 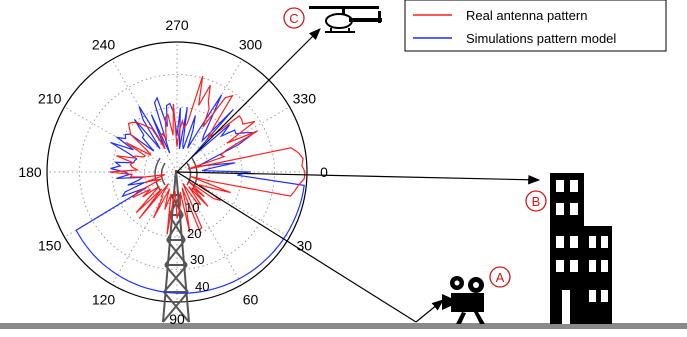 I want to click on marker-b-label: B, so click(x=536, y=201).